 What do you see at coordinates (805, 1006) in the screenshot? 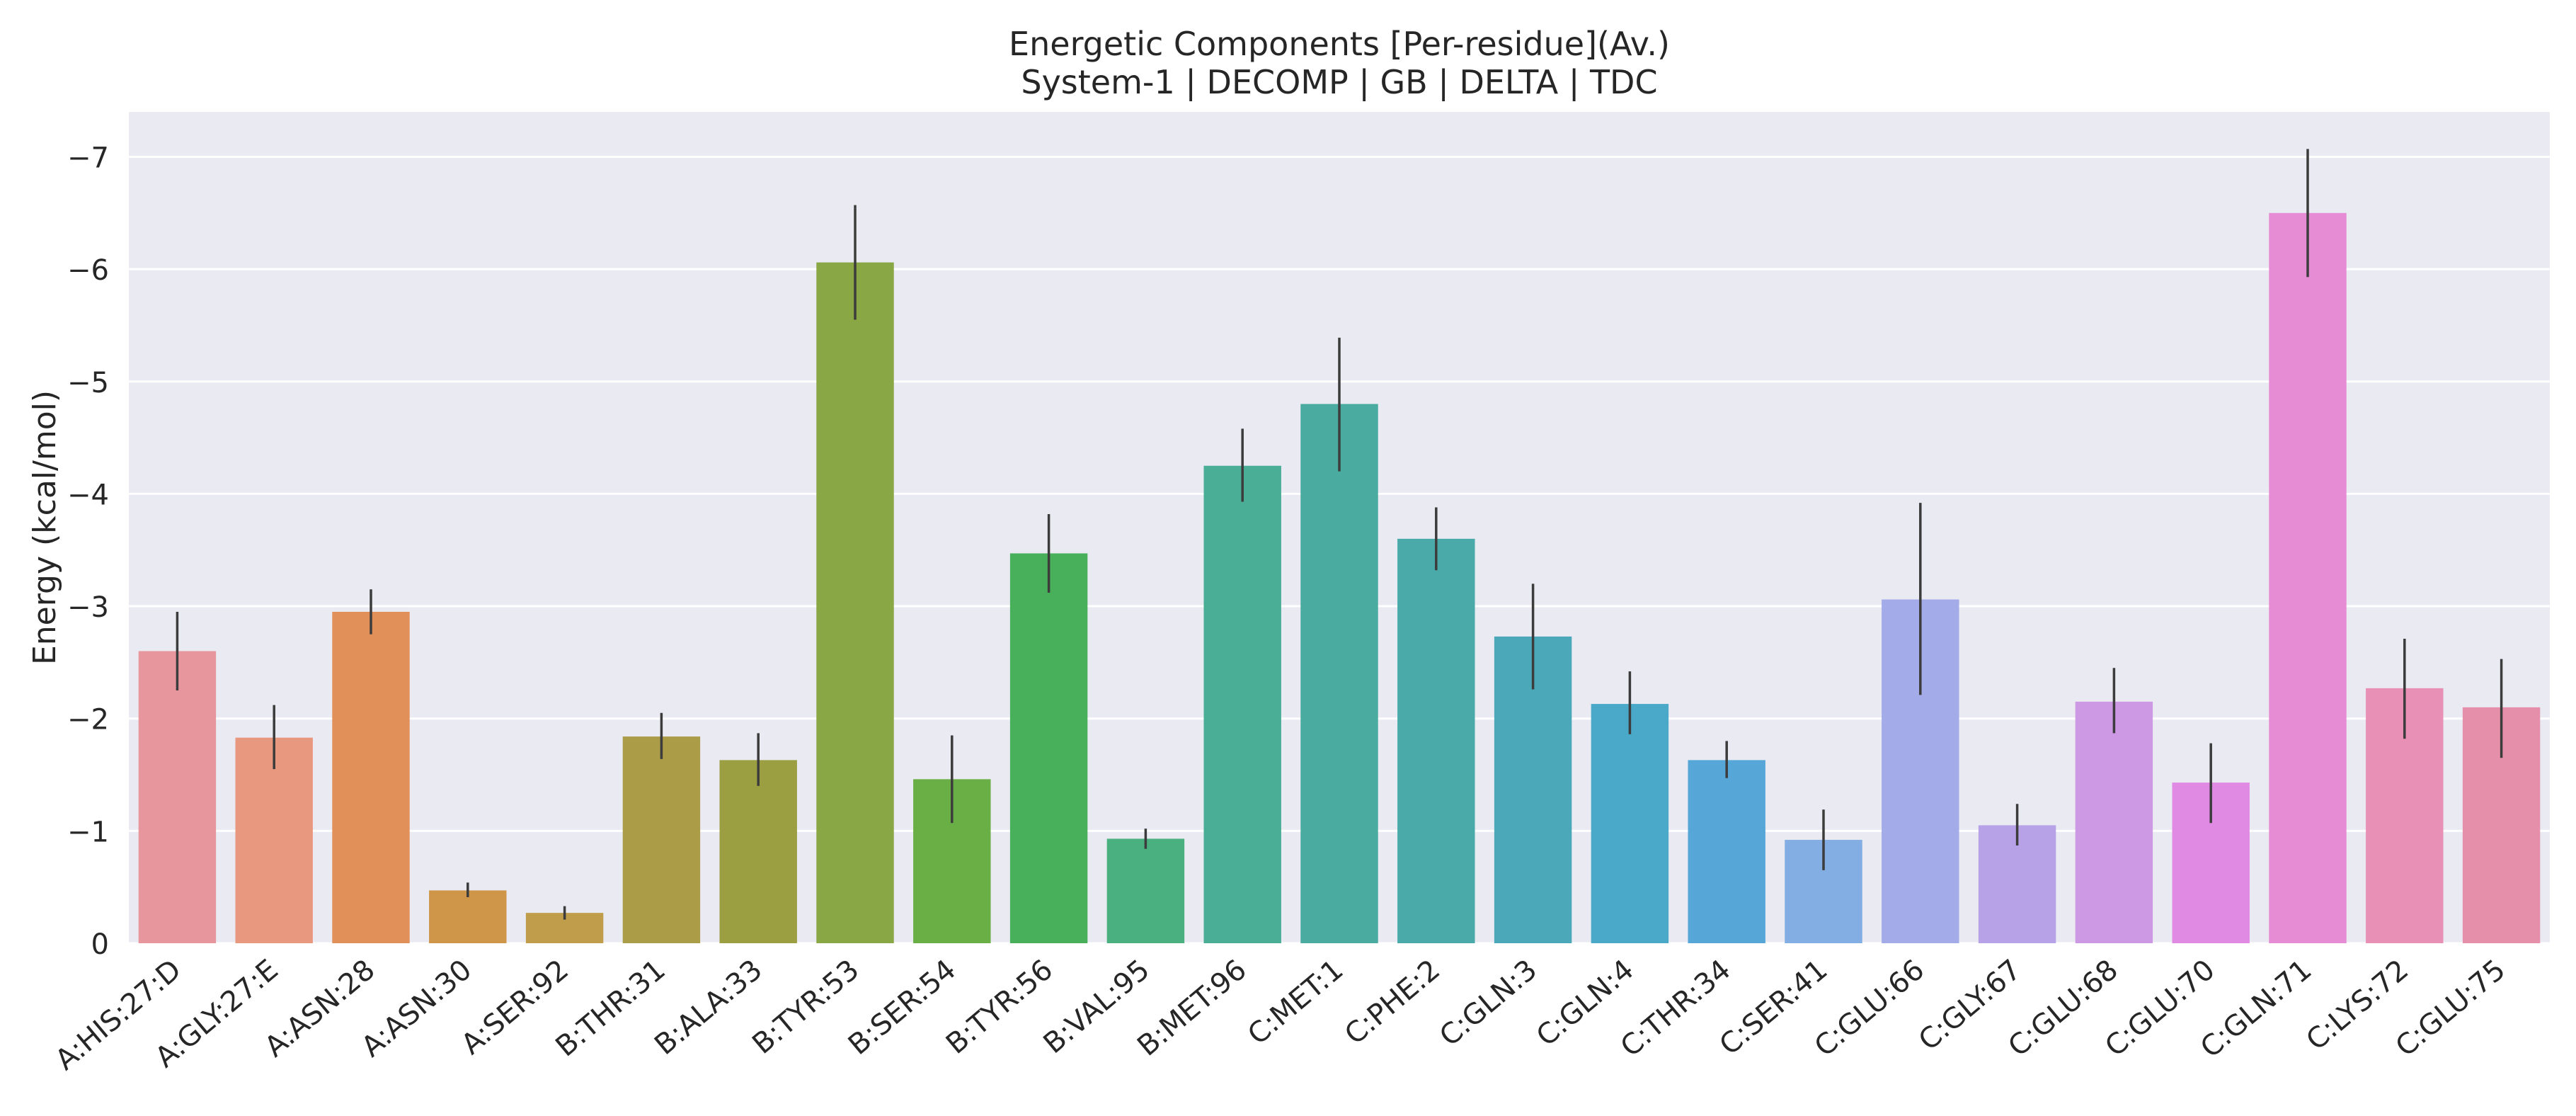
I see `x-tick-label: B:TYR:53` at bounding box center [805, 1006].